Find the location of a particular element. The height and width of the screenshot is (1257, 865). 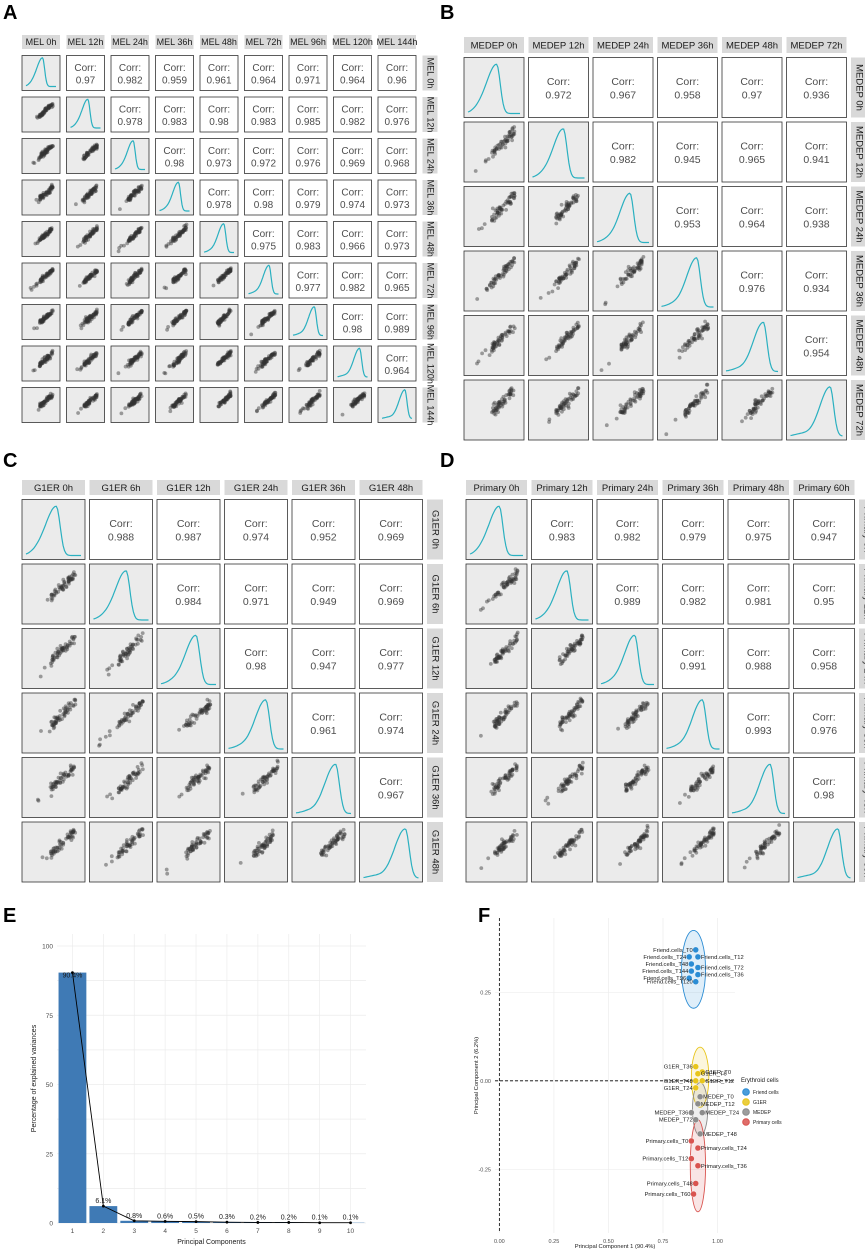

matrix-d-corr-label: Corr: is located at coordinates (823, 782).